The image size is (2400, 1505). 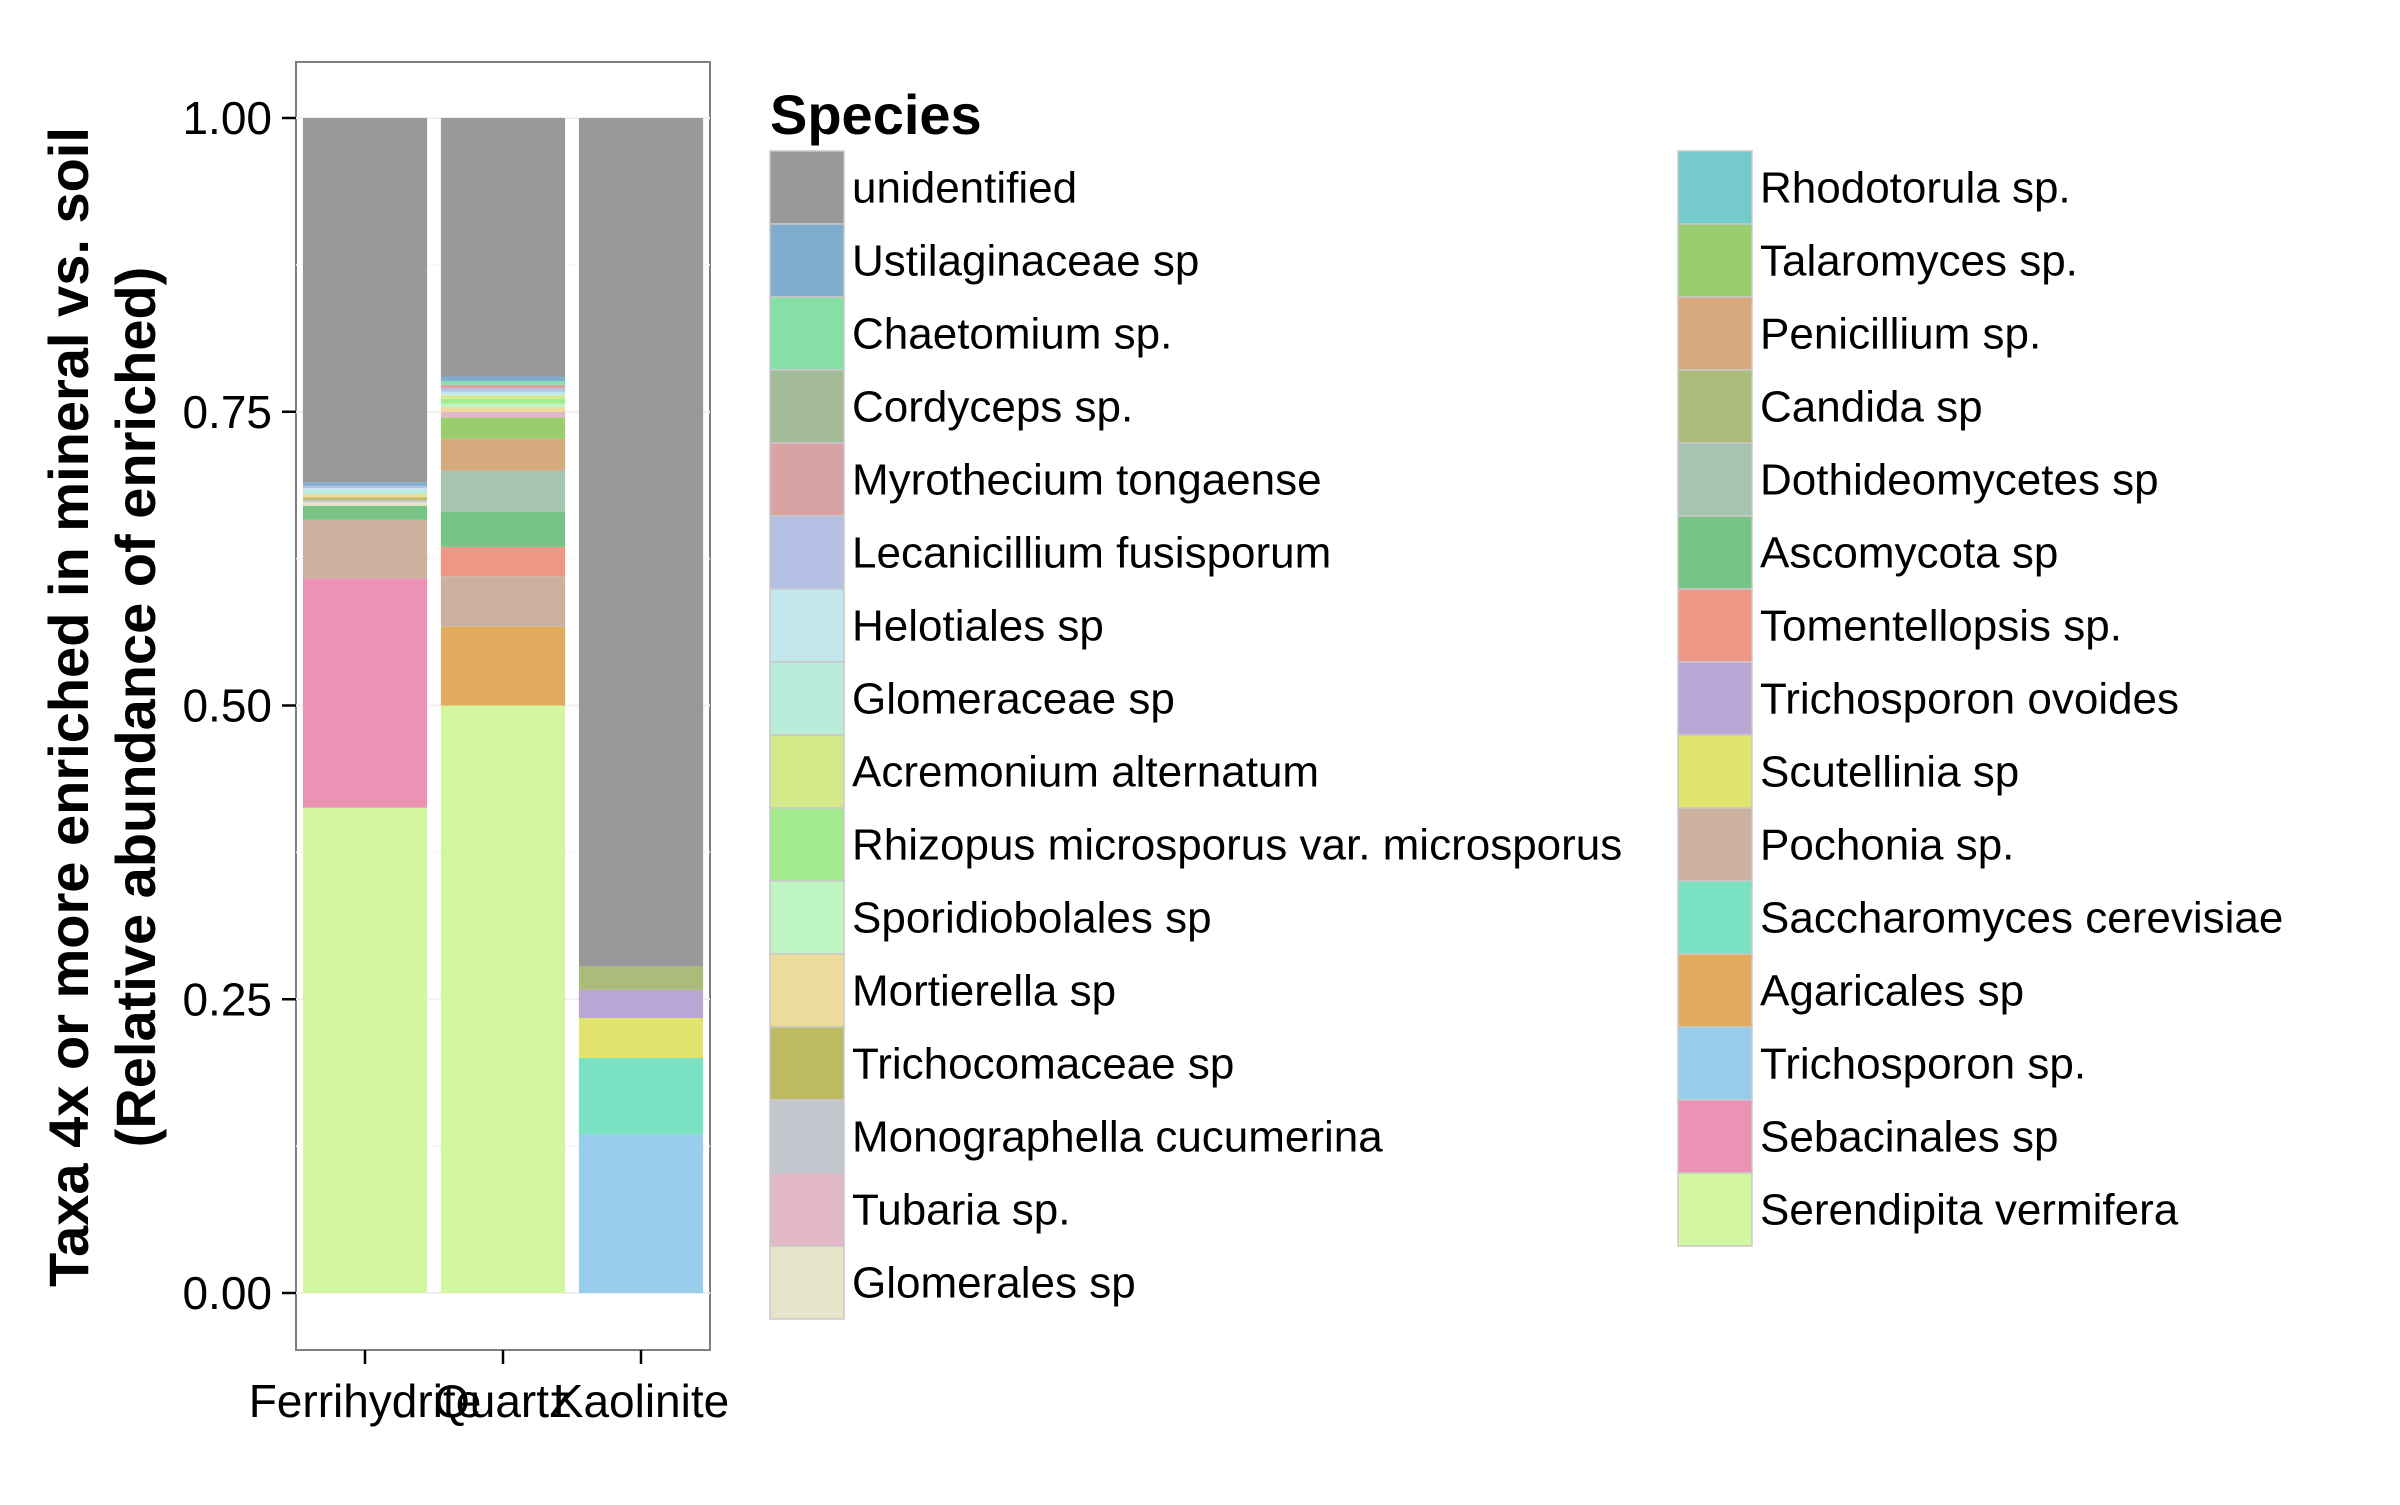 What do you see at coordinates (227, 118) in the screenshot?
I see `y-tick-label: 1.00` at bounding box center [227, 118].